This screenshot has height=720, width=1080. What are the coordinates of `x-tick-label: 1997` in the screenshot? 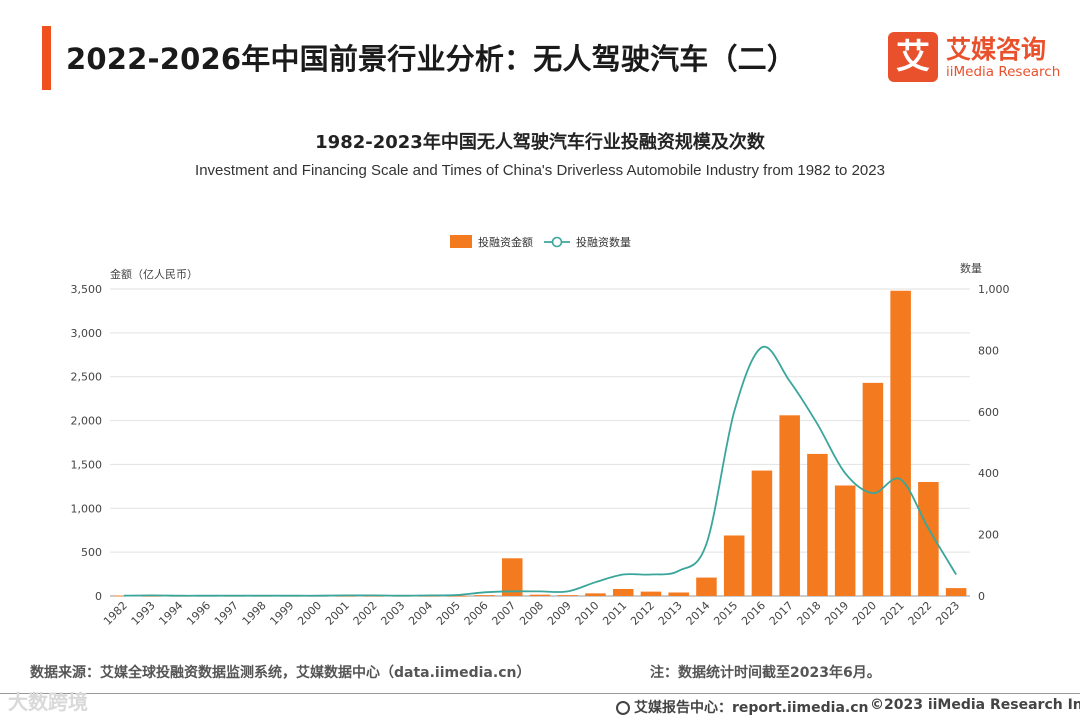 It's located at (226, 613).